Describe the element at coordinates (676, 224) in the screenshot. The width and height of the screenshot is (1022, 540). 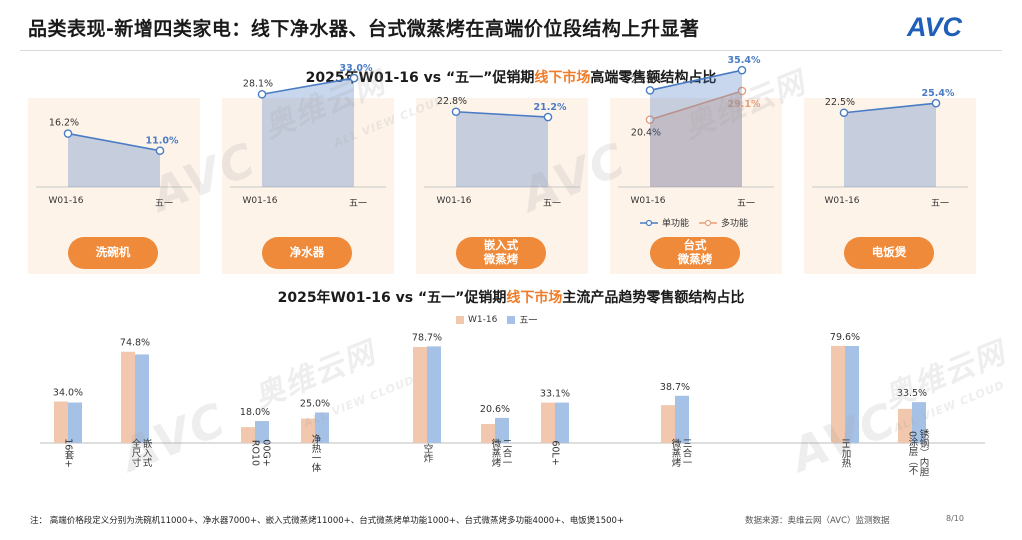
I see `legend-label: 单功能` at that location.